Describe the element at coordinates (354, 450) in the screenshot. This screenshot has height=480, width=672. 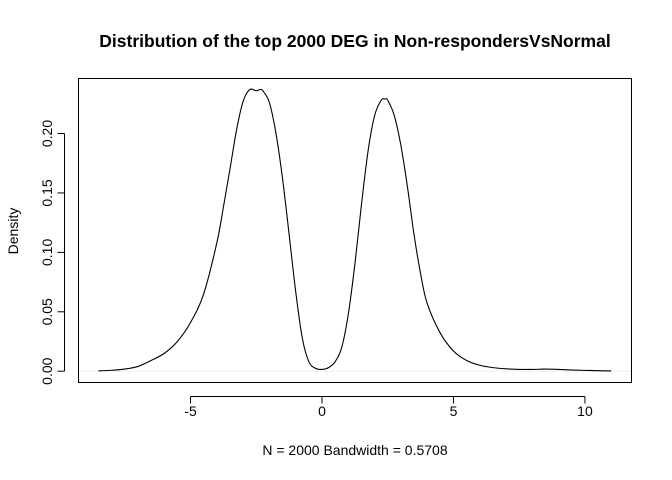
I see `x-axis-label: N = 2000 Bandwidth = 0.5708` at that location.